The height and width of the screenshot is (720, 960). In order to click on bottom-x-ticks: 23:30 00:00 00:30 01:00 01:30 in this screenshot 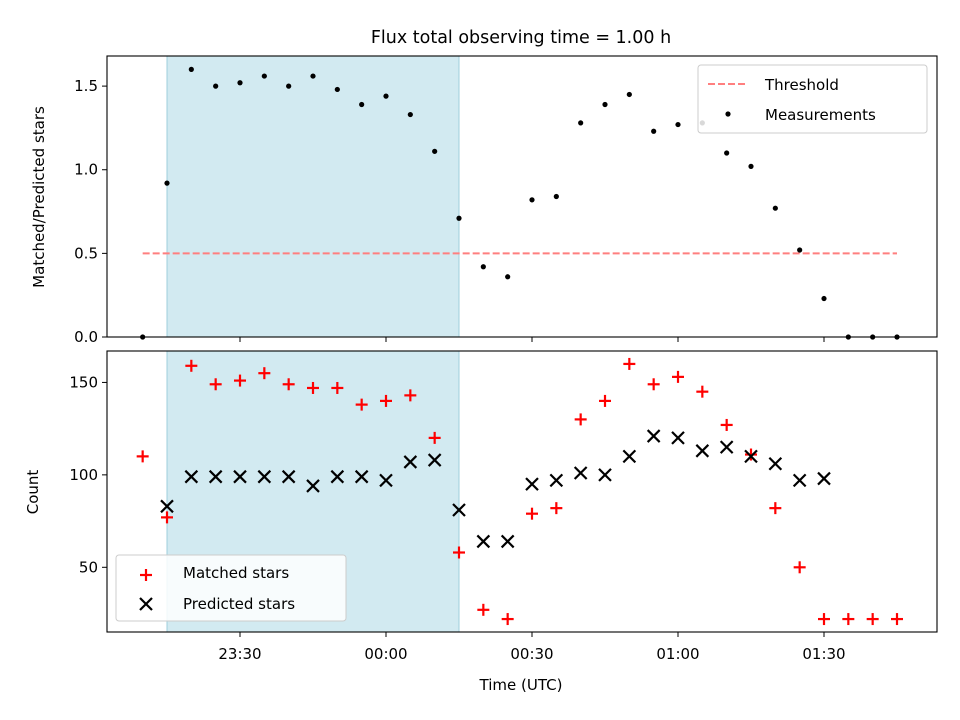, I will do `click(532, 647)`.